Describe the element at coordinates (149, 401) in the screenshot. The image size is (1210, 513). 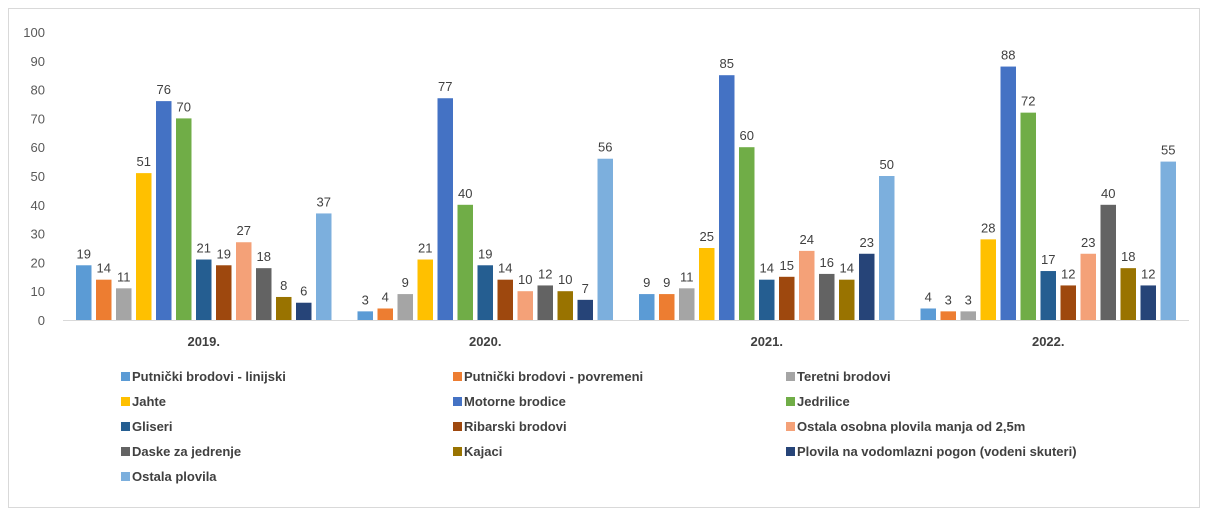
I see `legend-label: Jahte` at that location.